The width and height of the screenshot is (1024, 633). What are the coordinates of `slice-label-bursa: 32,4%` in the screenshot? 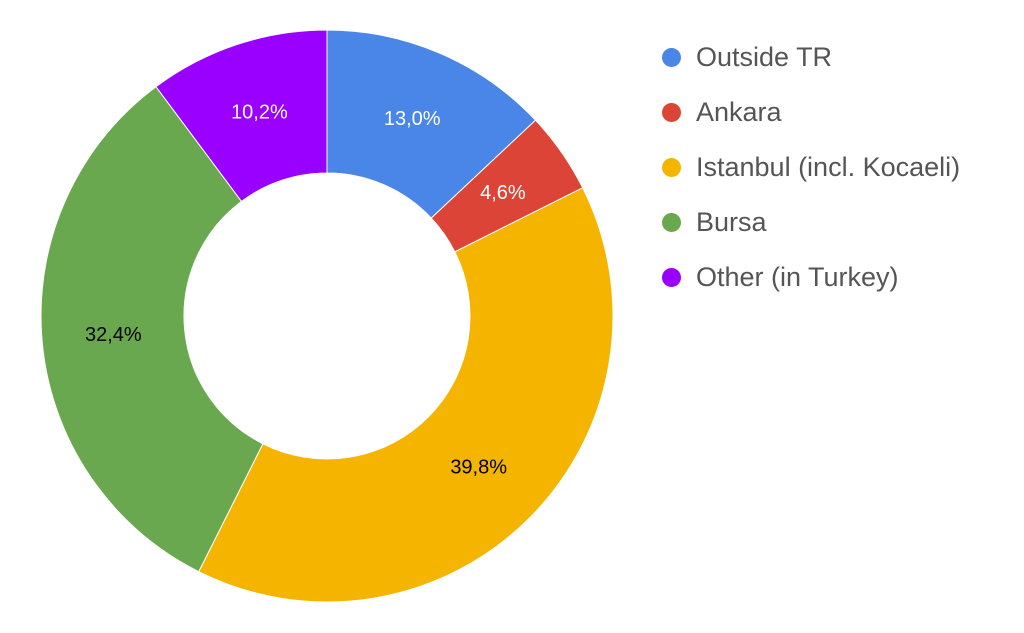 It's located at (113, 335).